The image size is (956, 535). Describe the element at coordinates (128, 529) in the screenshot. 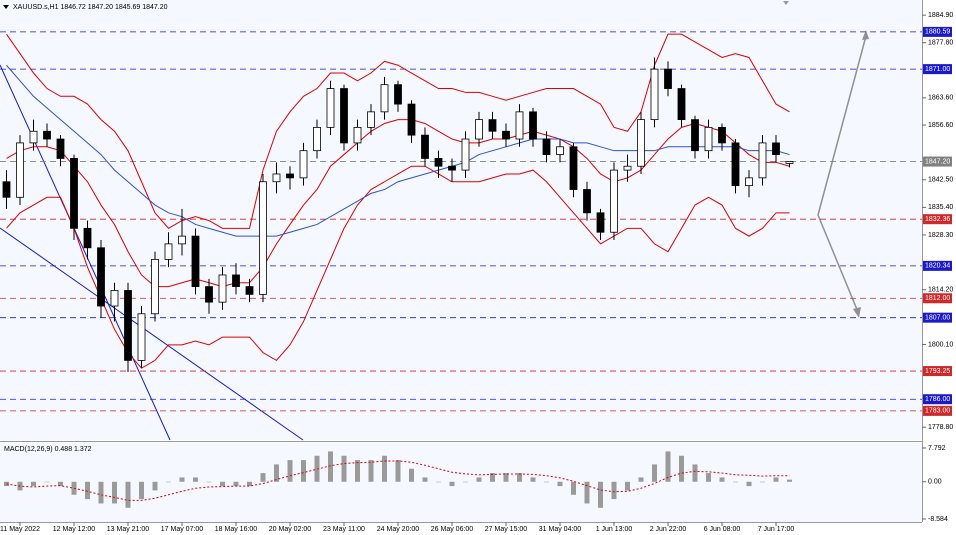

I see `x-tick-label: 13 May 21:00` at that location.